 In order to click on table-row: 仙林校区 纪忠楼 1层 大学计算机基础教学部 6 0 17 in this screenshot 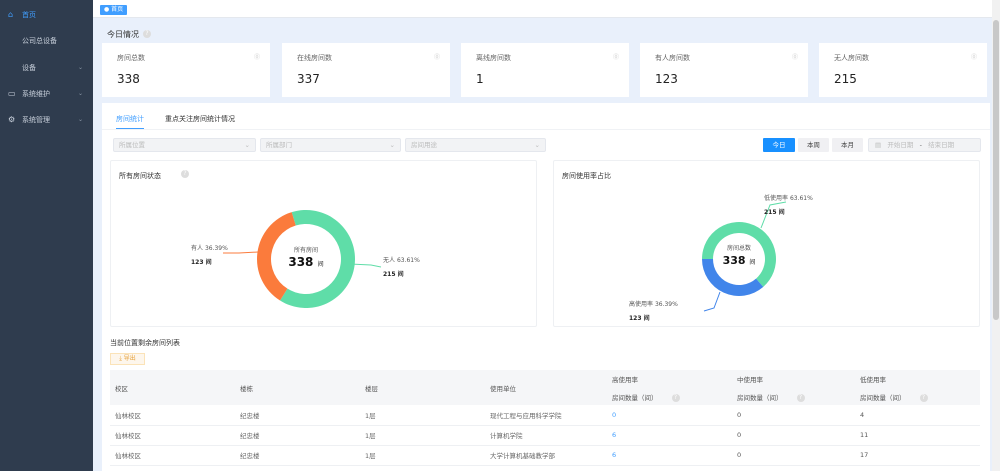, I will do `click(545, 455)`.